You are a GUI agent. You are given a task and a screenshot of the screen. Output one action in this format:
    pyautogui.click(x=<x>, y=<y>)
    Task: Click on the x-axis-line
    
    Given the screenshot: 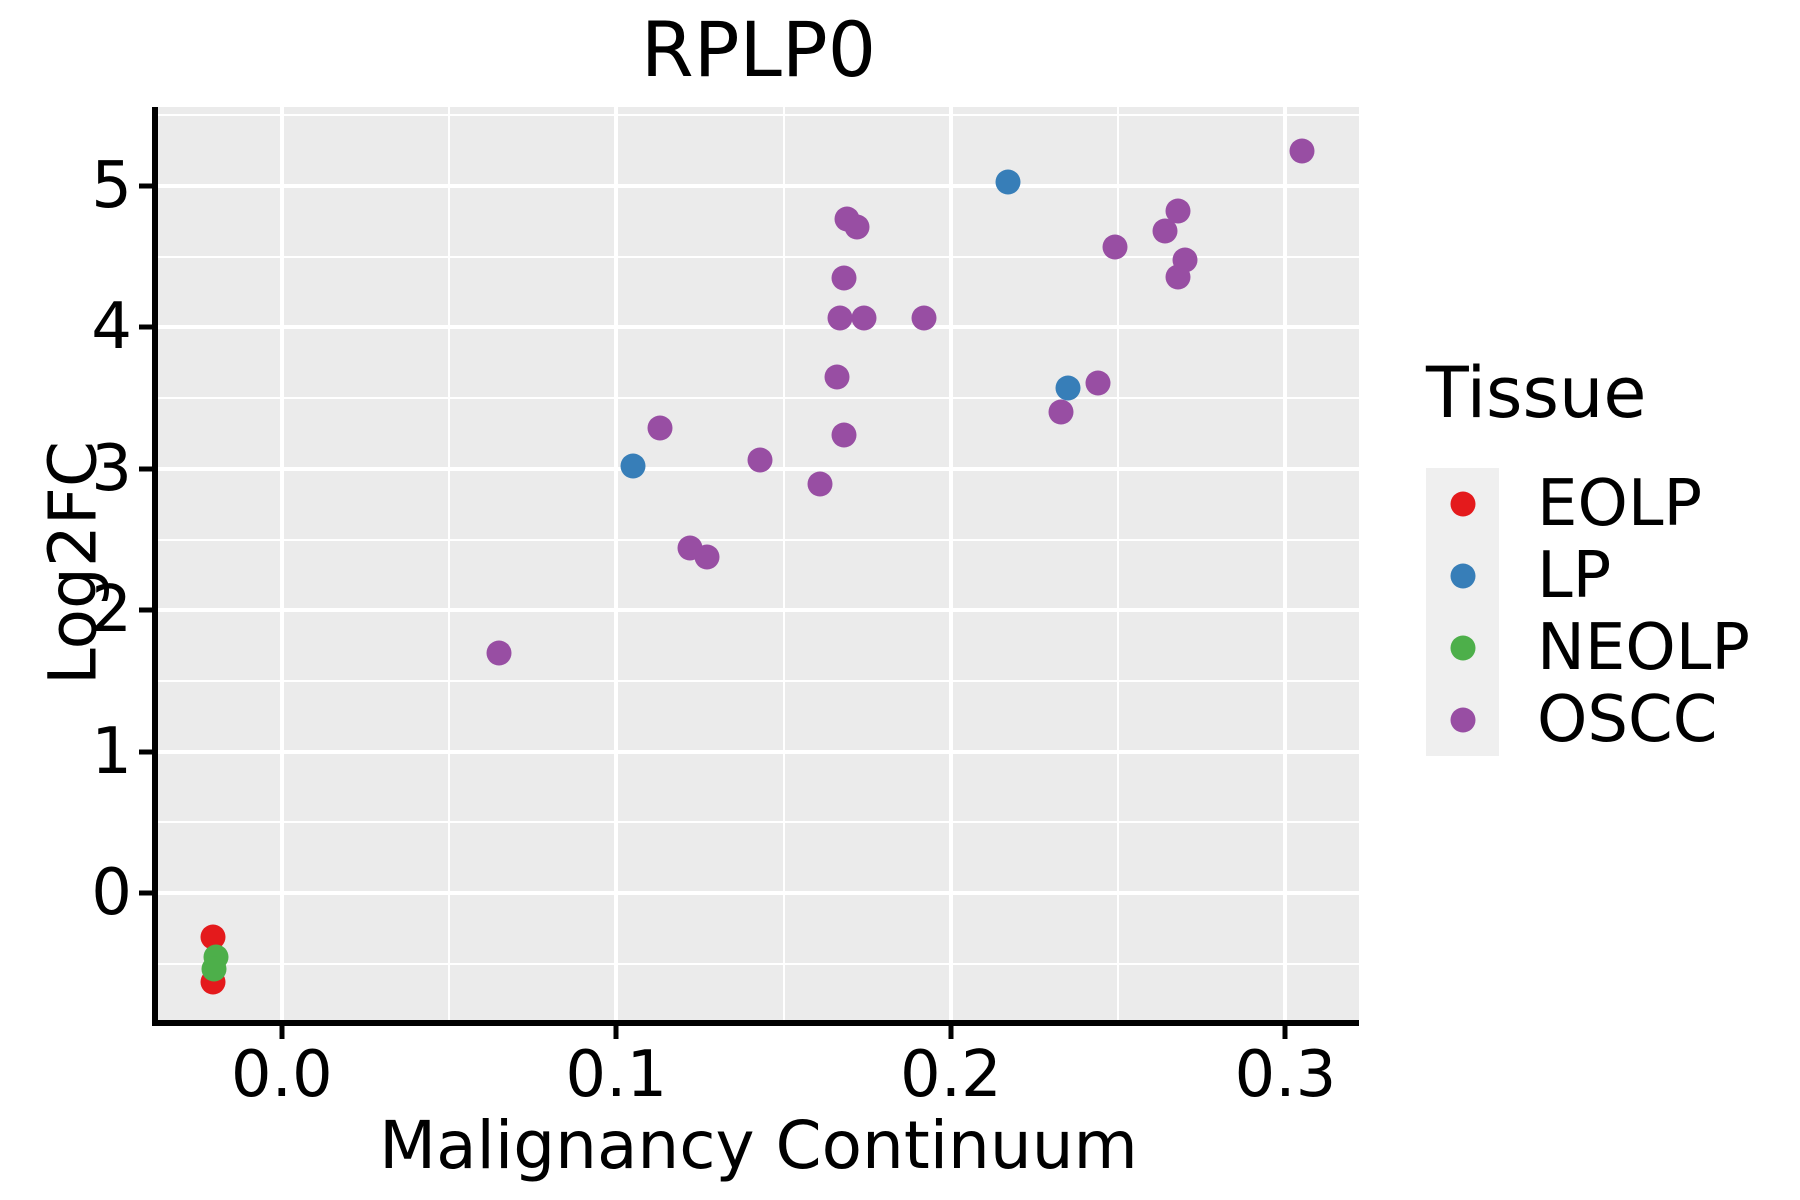 What is the action you would take?
    pyautogui.click(x=755, y=1023)
    